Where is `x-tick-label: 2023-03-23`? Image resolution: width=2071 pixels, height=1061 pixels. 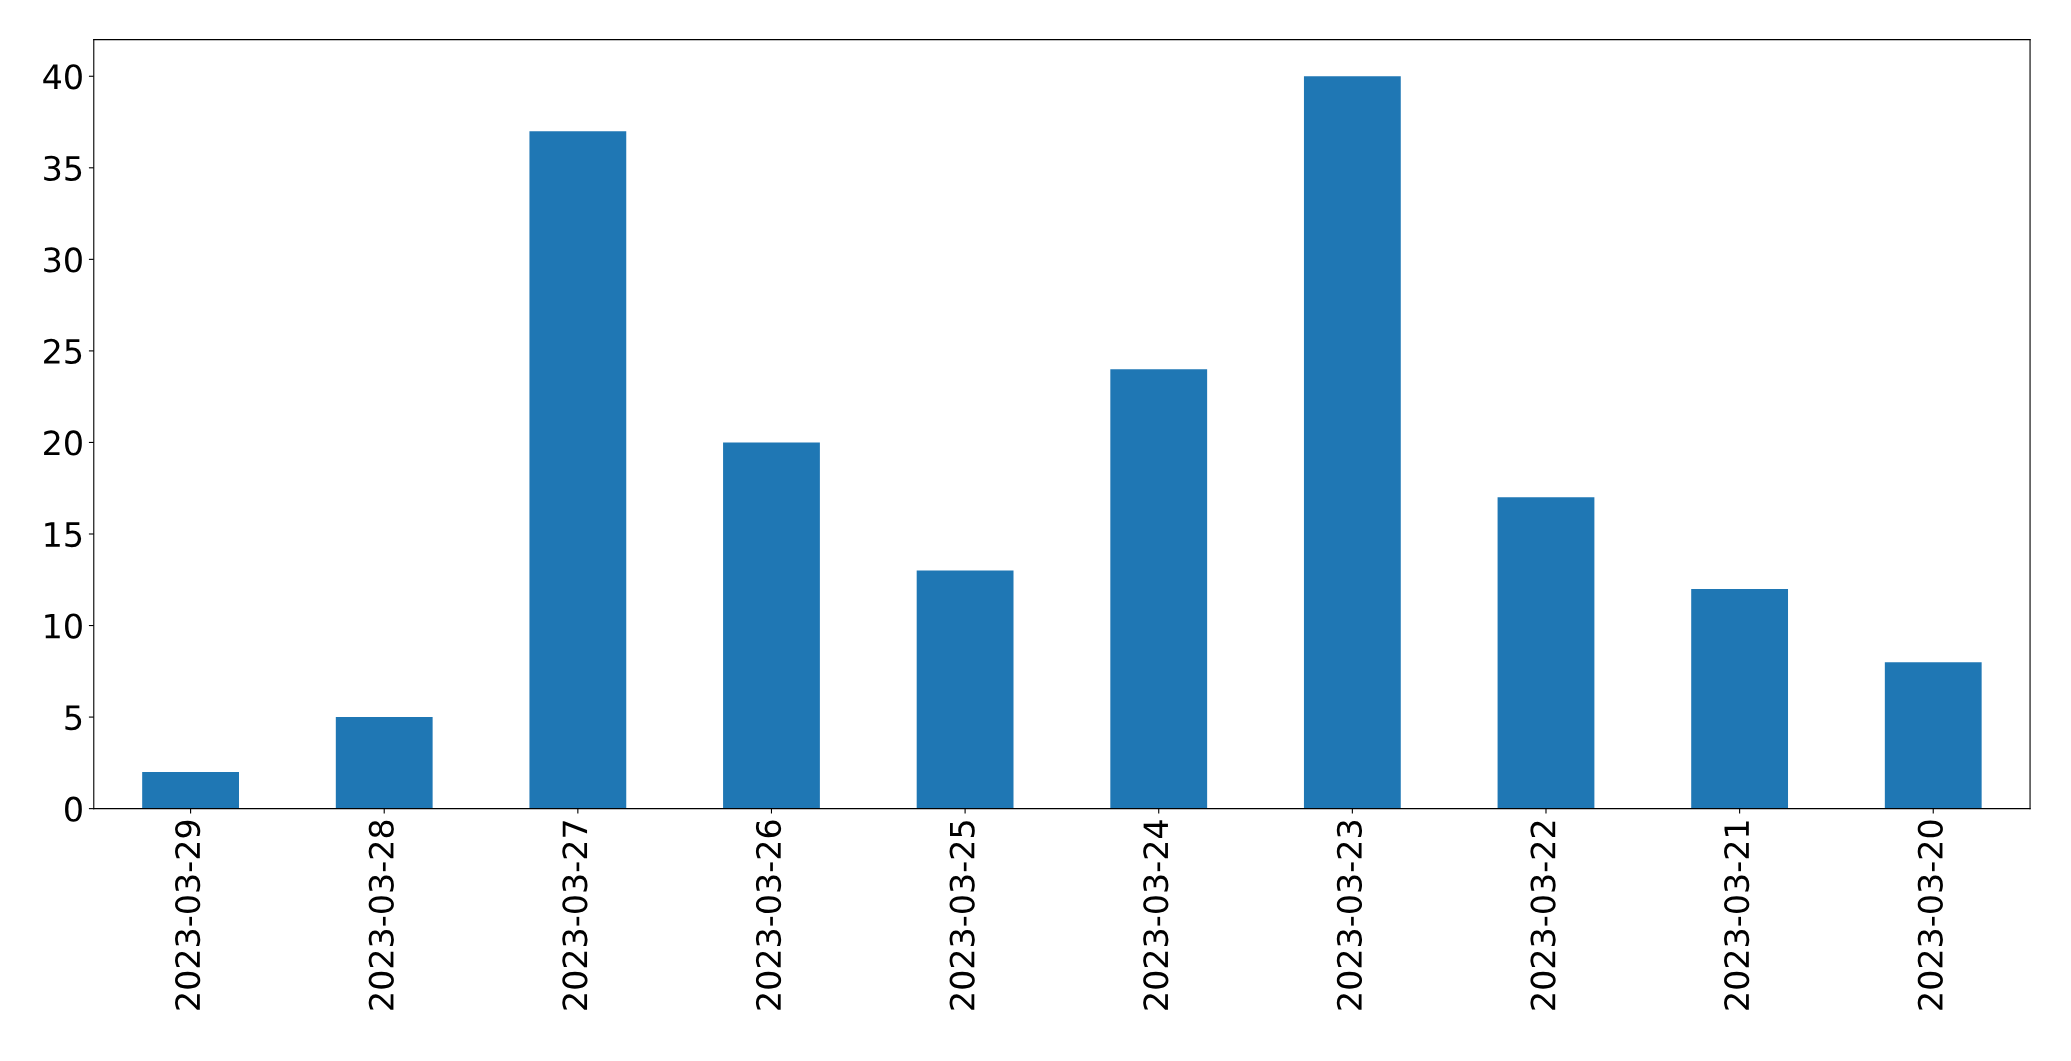 x-tick-label: 2023-03-23 is located at coordinates (1349, 915).